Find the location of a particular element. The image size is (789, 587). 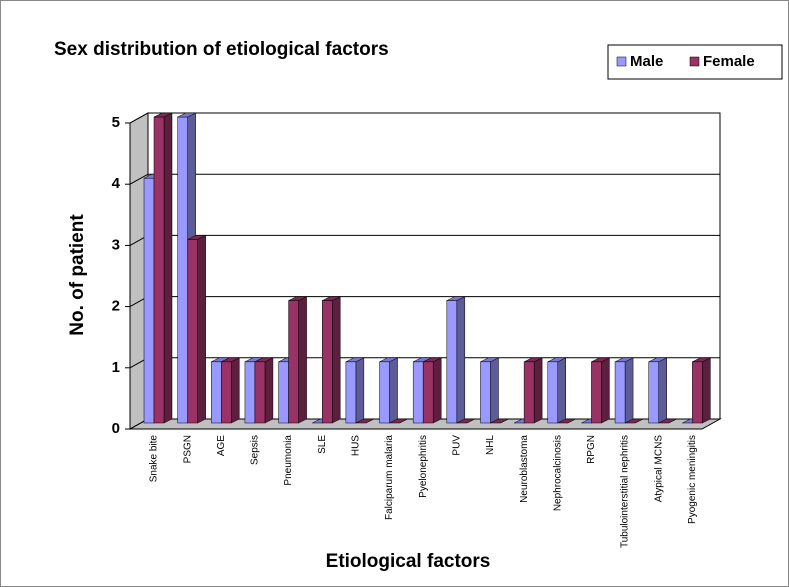

y-tick-label: 2 is located at coordinates (116, 306).